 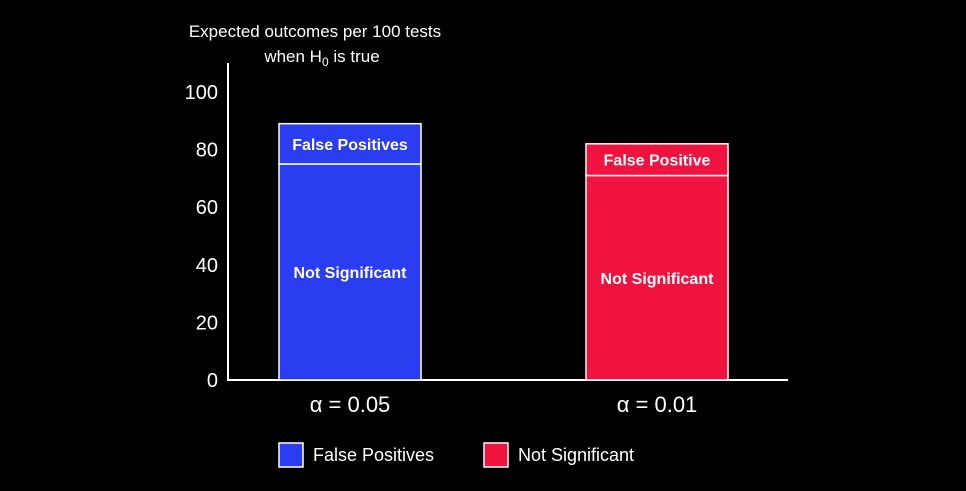 I want to click on x-category-label: α = 0.01, so click(x=657, y=404).